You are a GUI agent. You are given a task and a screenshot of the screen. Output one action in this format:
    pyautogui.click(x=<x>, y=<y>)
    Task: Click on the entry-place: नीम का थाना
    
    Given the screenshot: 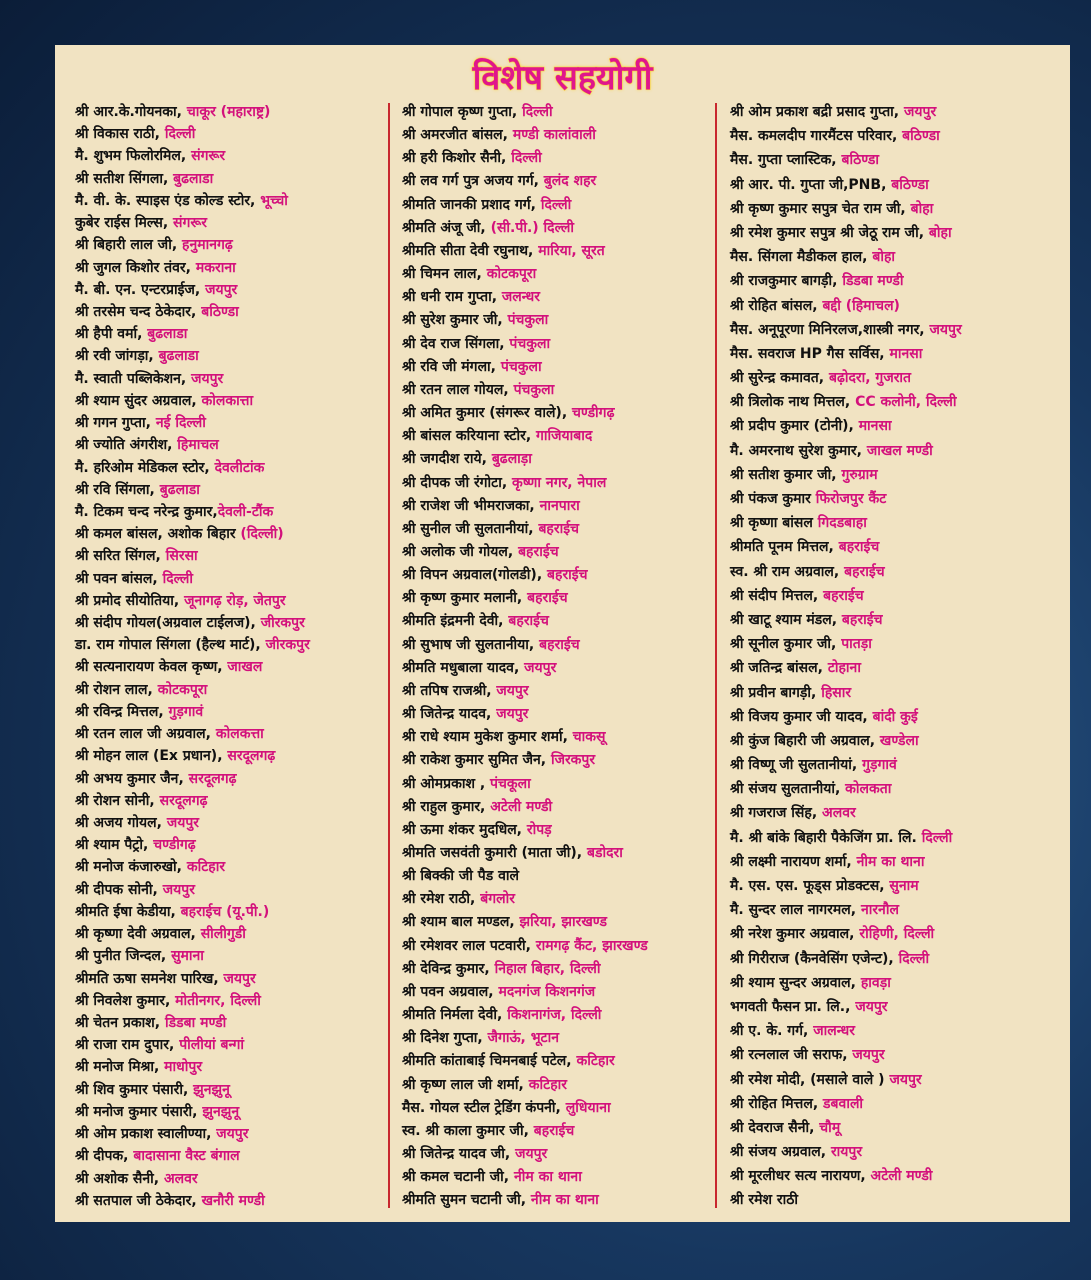 What is the action you would take?
    pyautogui.click(x=890, y=861)
    